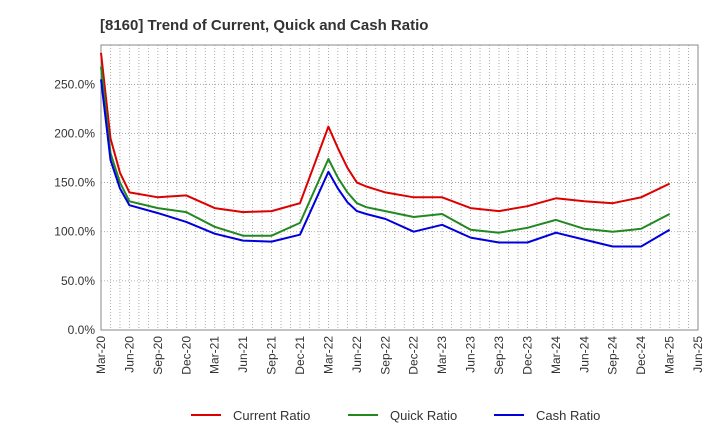 The width and height of the screenshot is (720, 440). I want to click on y-tick-label: 150.0%, so click(74, 183).